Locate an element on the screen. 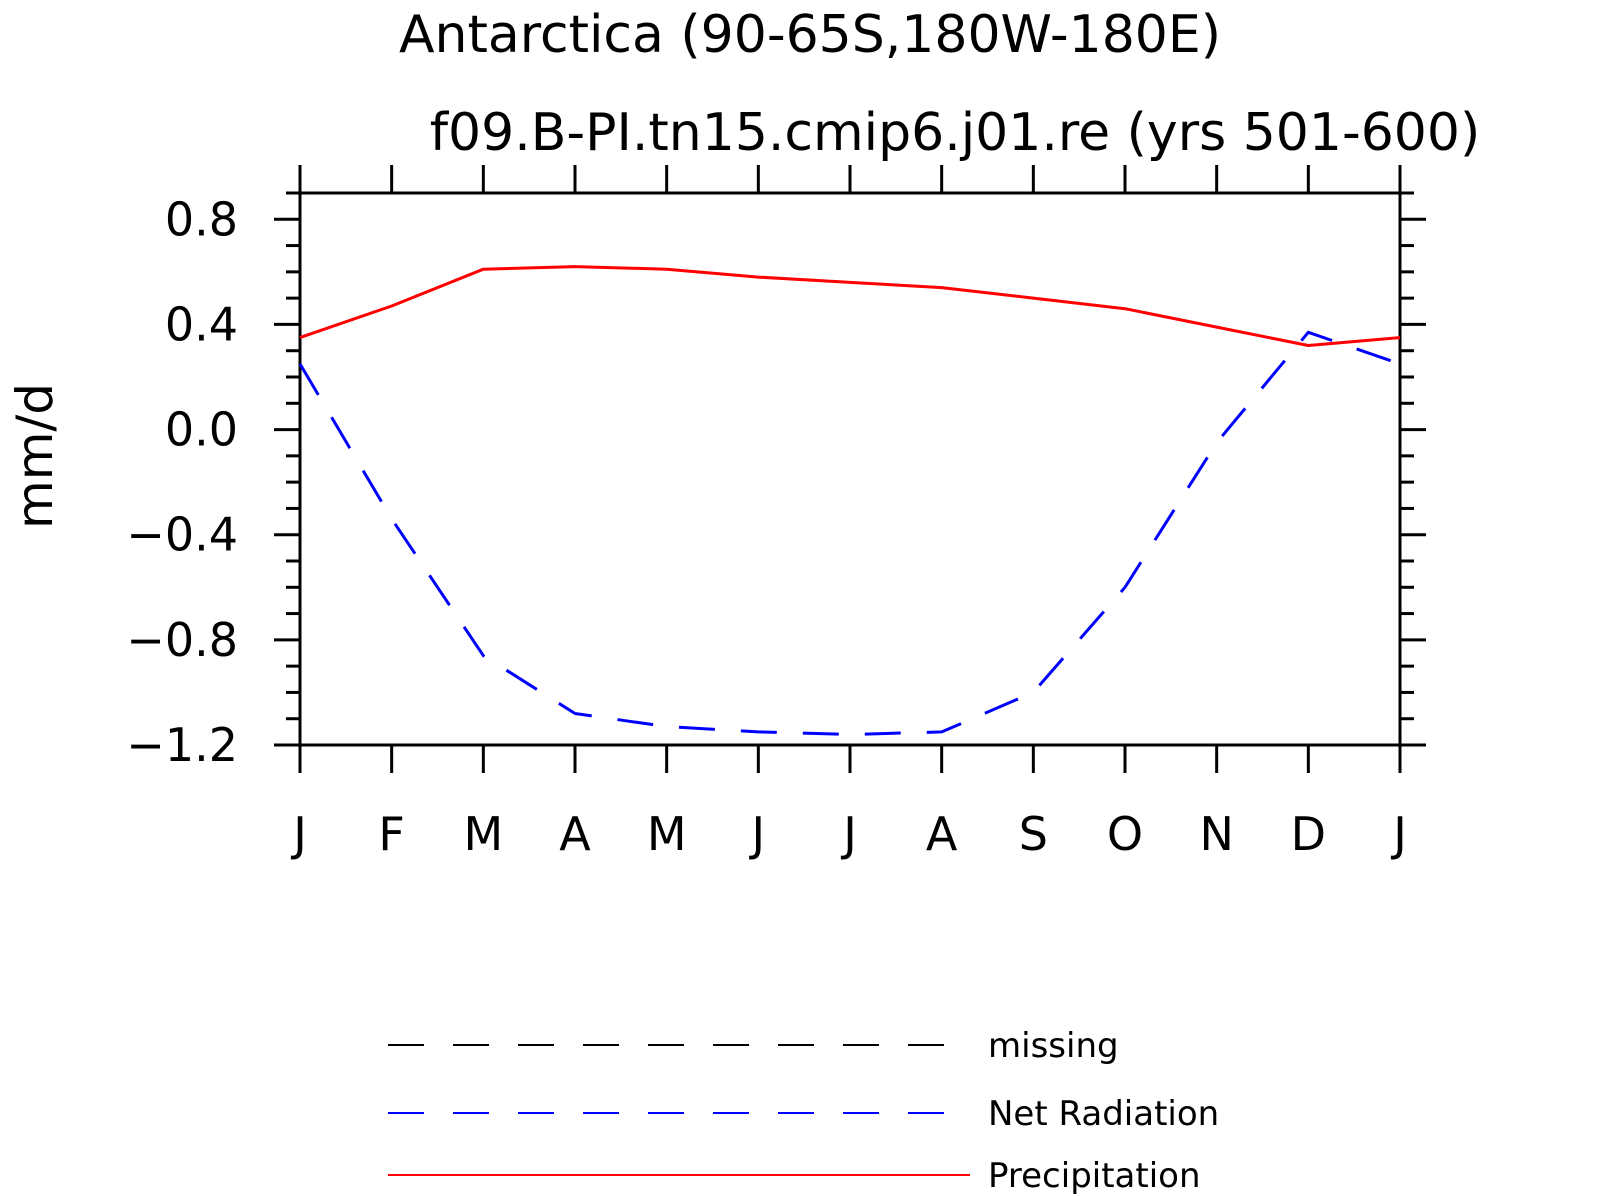 The image size is (1620, 1196). x-tick-label: N is located at coordinates (1216, 834).